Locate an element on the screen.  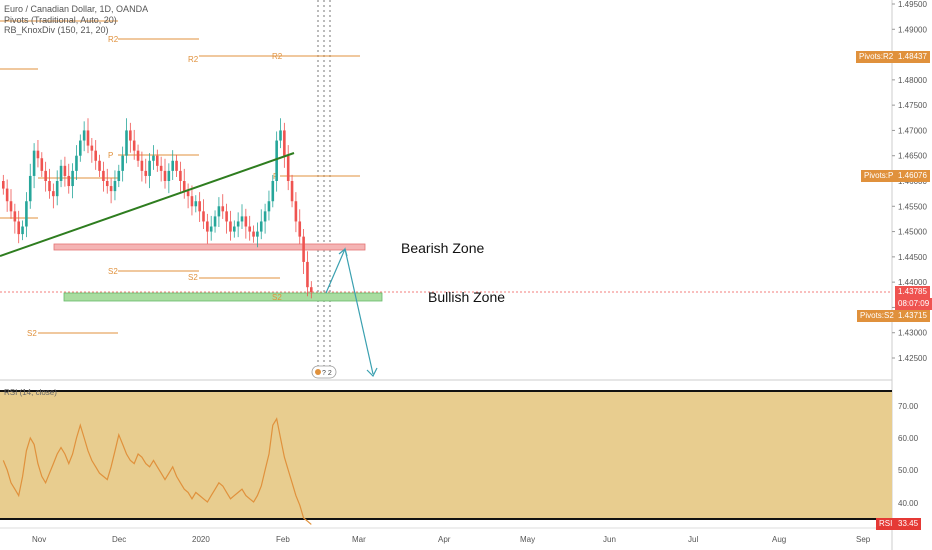
y-tick: 1.44000 is located at coordinates (912, 282).